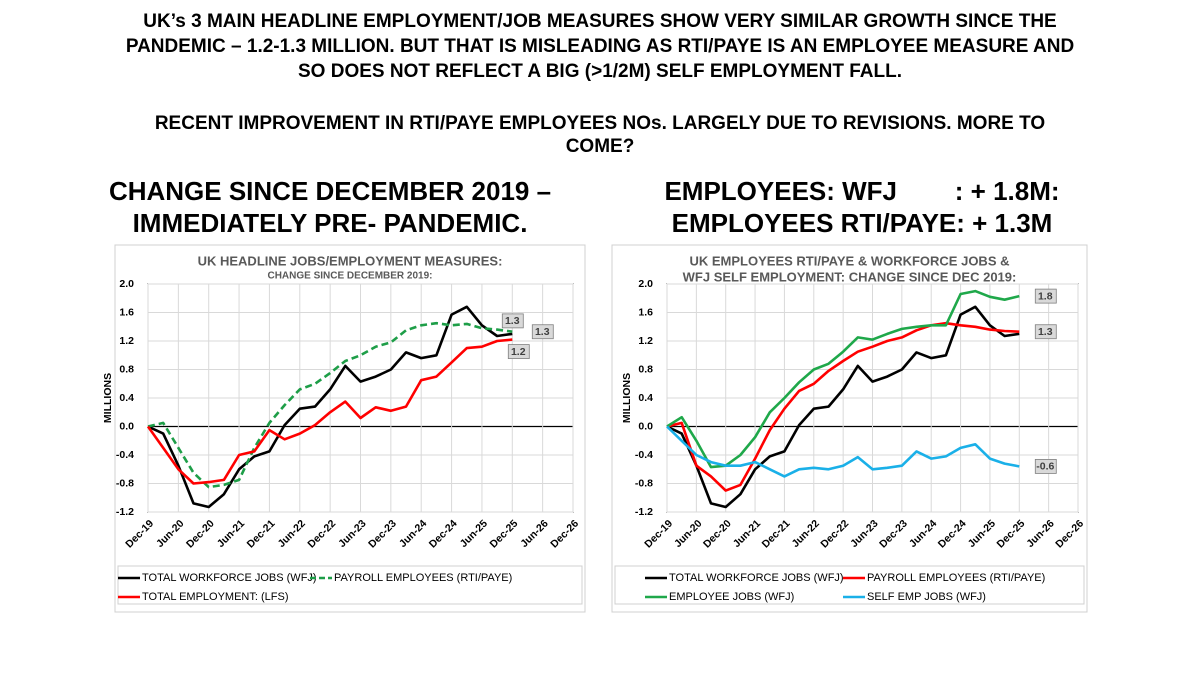 Image resolution: width=1200 pixels, height=675 pixels. I want to click on legend-label: EMPLOYEE JOBS (WFJ), so click(731, 597).